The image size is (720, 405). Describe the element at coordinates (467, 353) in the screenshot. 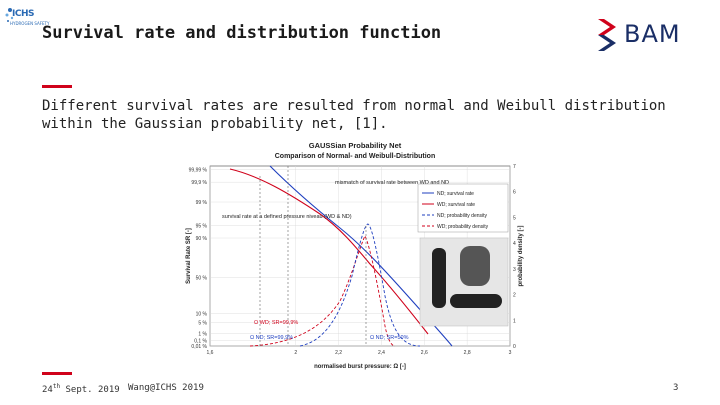

I see `x-tick-label: 2,8` at that location.